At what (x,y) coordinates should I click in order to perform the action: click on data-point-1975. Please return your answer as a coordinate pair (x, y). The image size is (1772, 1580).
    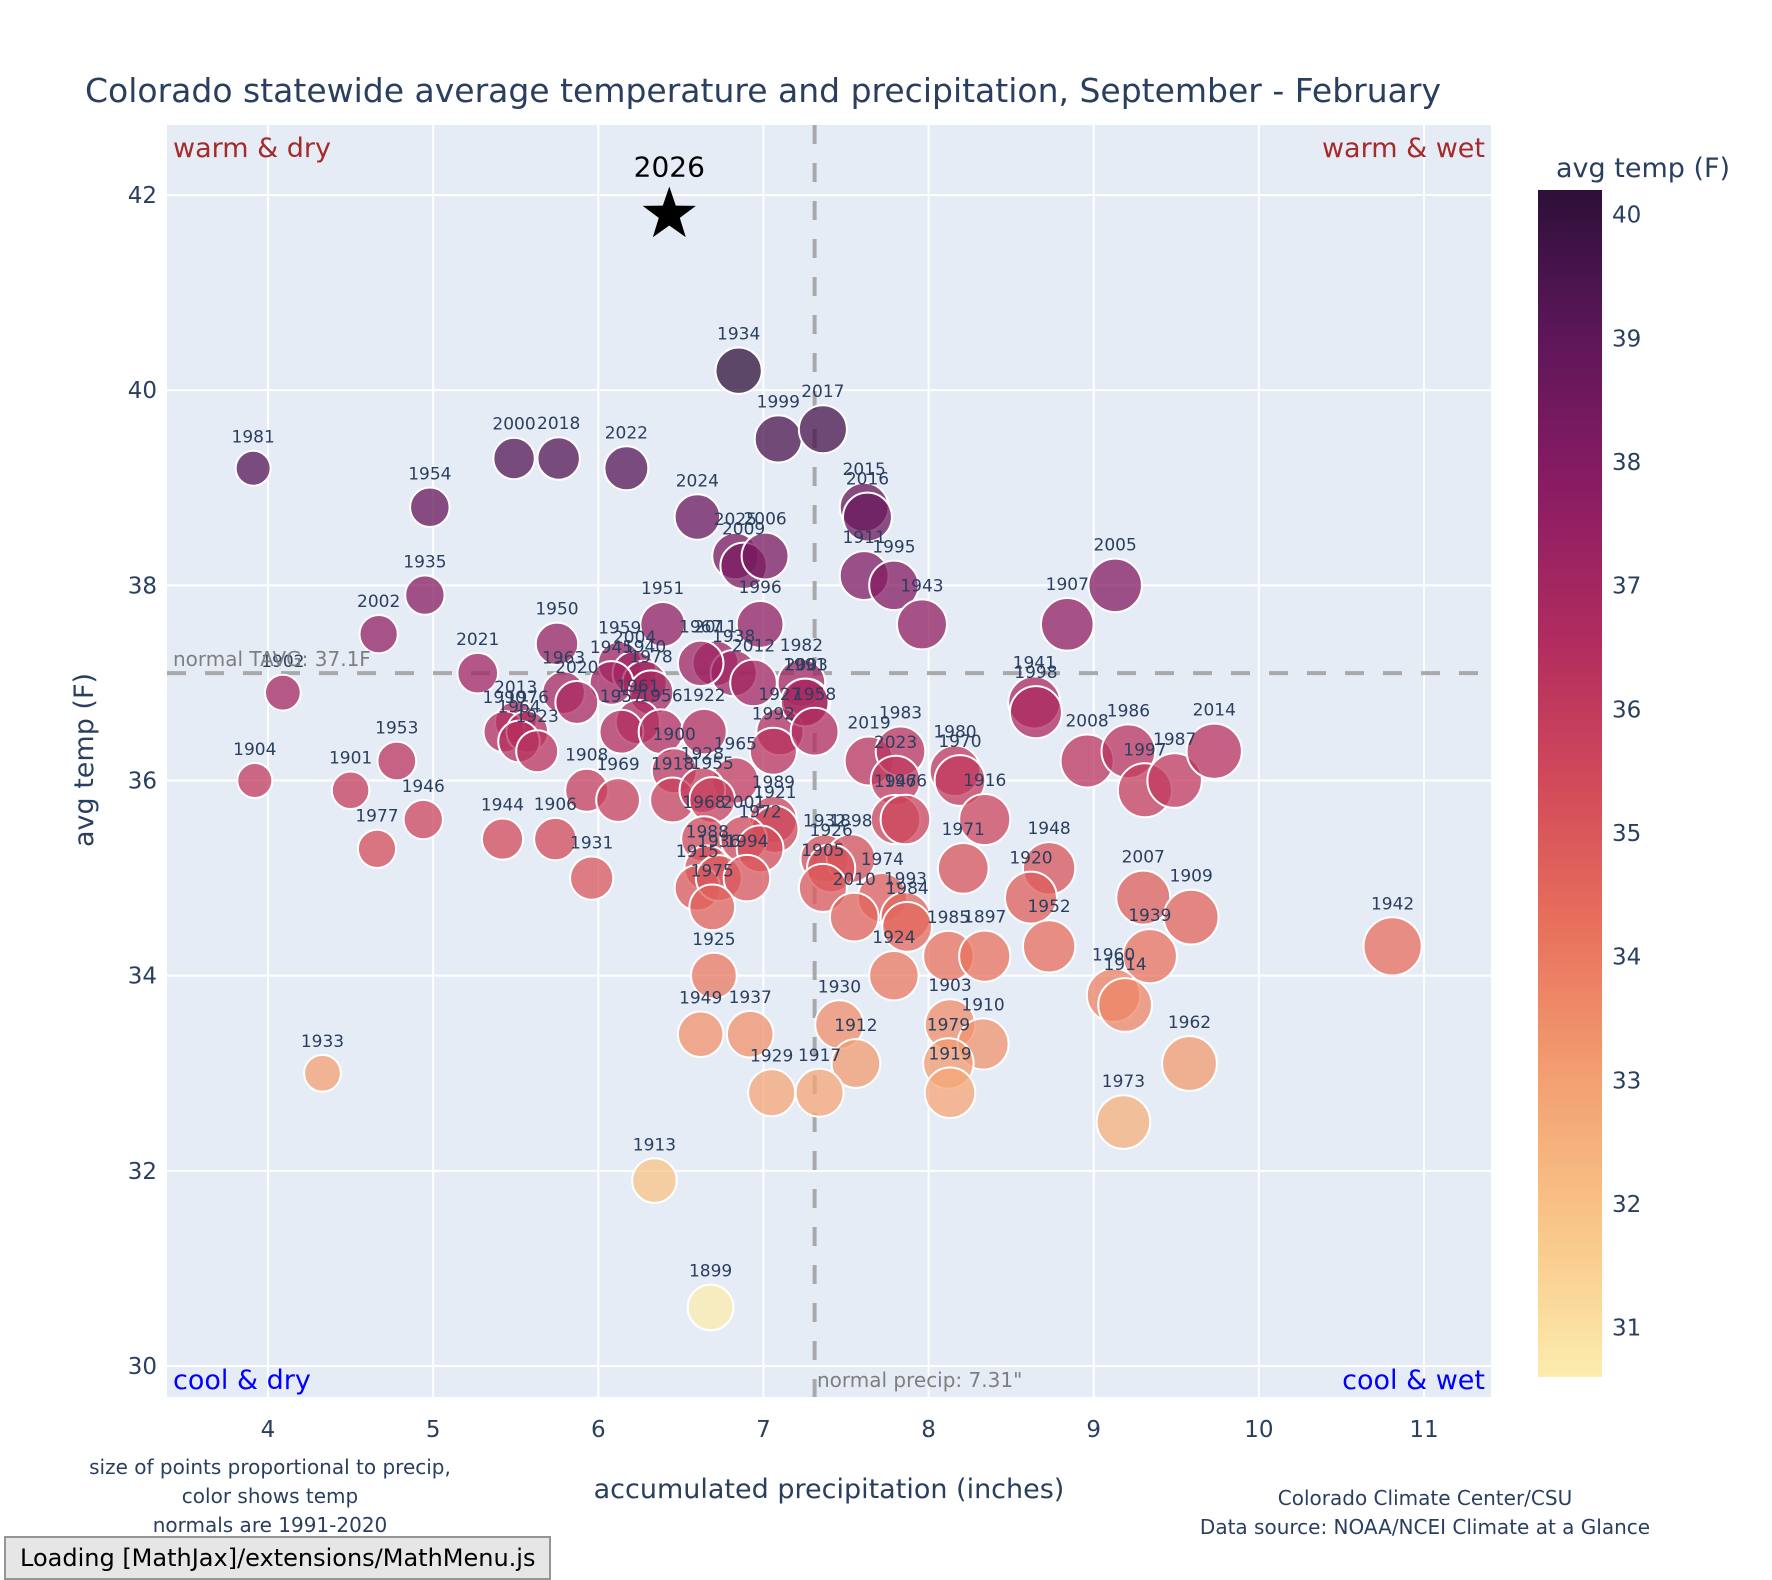
    Looking at the image, I should click on (712, 907).